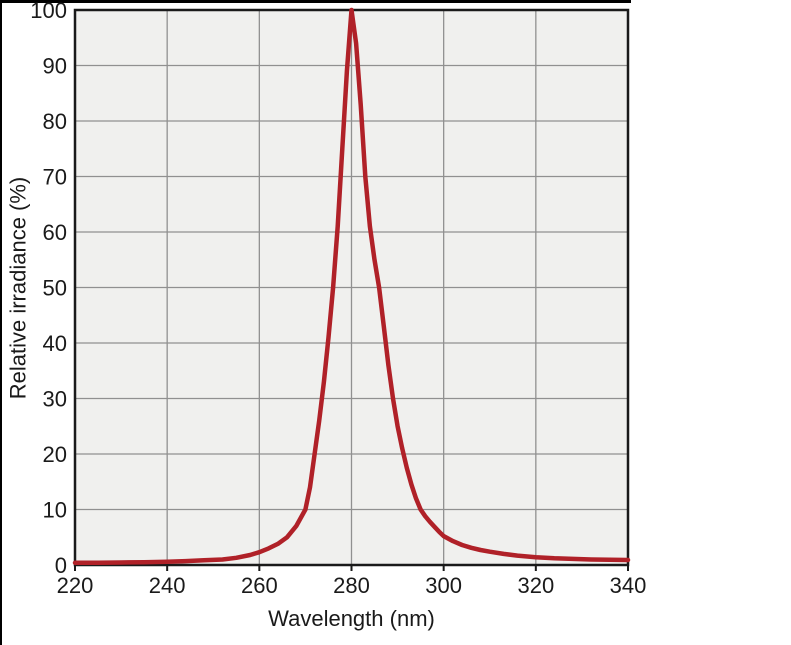  Describe the element at coordinates (55, 343) in the screenshot. I see `y-tick-label: 40` at that location.